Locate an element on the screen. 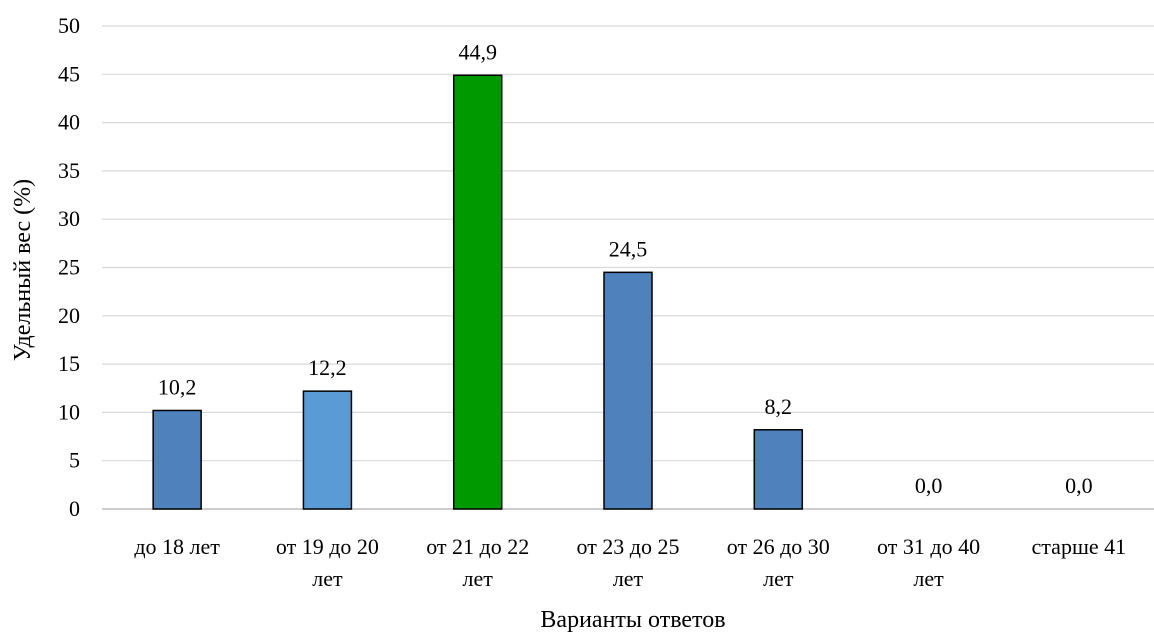  y-tick-label: 35 is located at coordinates (69, 170).